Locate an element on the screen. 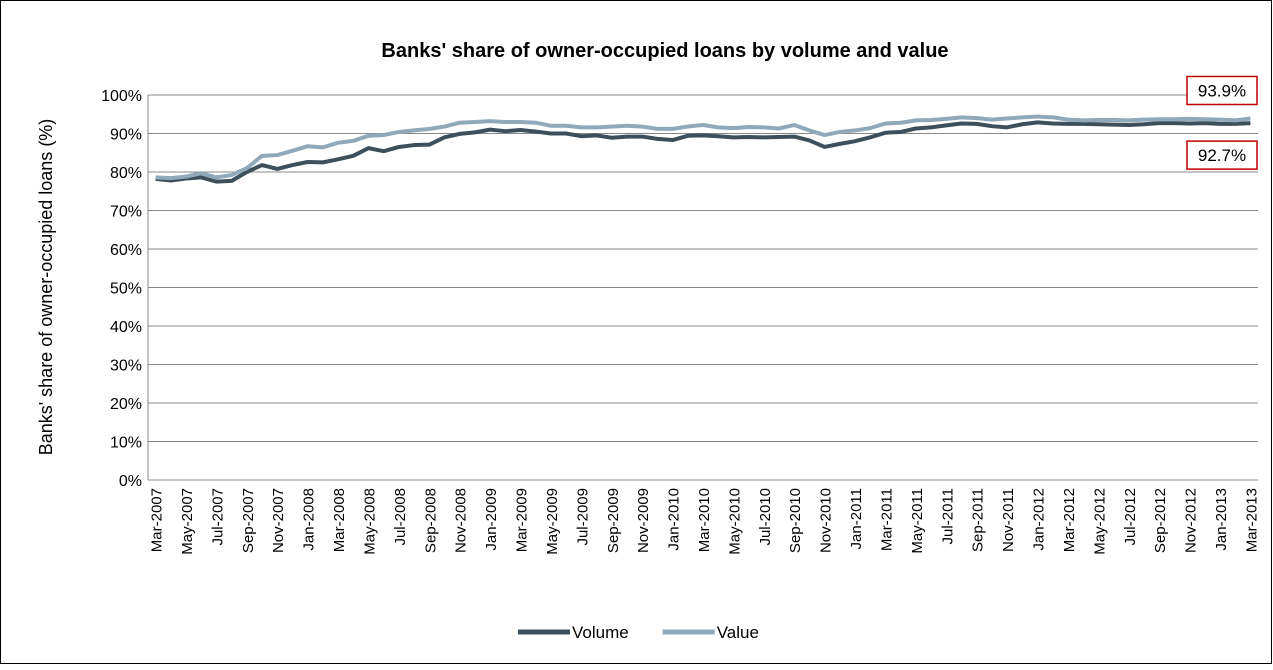 The height and width of the screenshot is (670, 1273). x-tick-label: Jul-2008 is located at coordinates (400, 517).